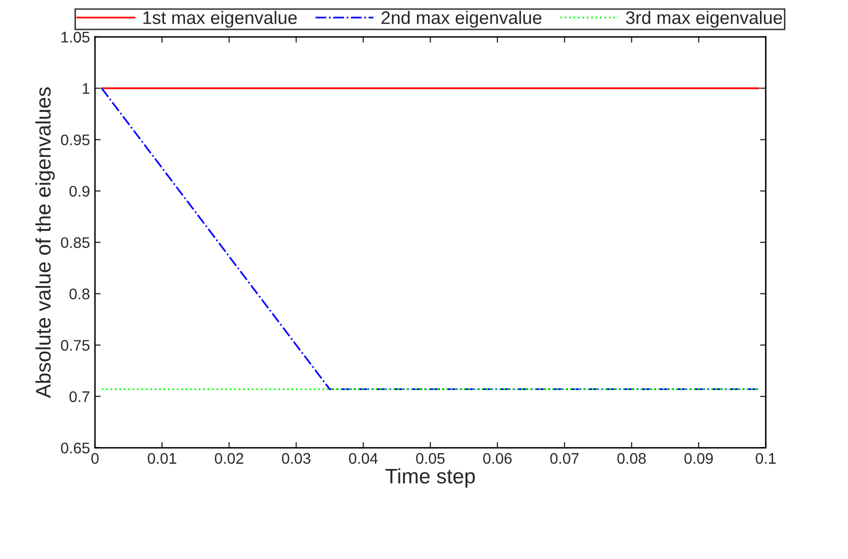  I want to click on y-tick-label: 0.75, so click(75, 345).